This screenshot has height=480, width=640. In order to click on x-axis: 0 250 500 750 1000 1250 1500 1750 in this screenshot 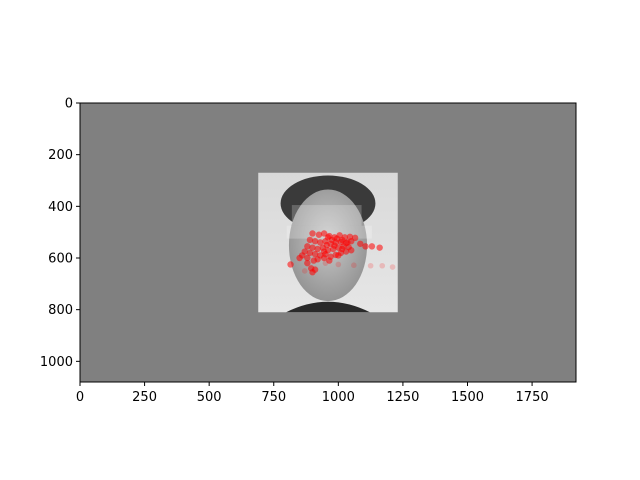, I will do `click(312, 393)`.